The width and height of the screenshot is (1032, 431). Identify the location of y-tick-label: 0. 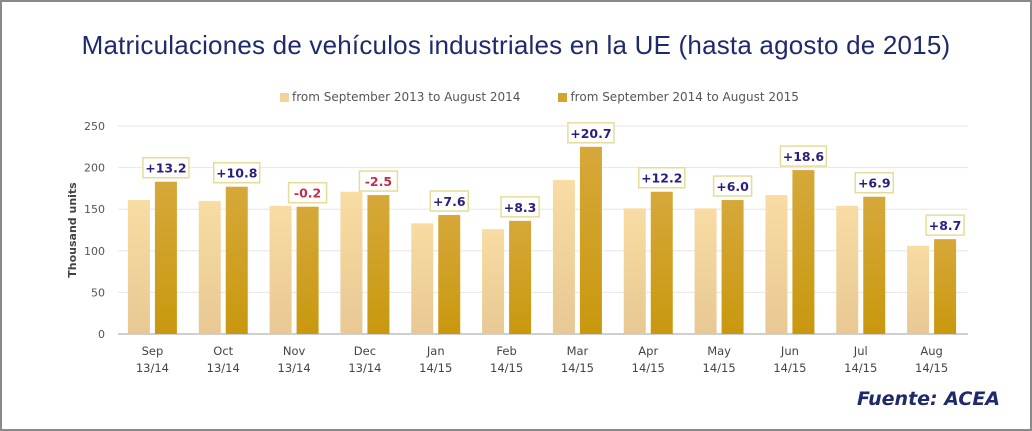
(101, 334).